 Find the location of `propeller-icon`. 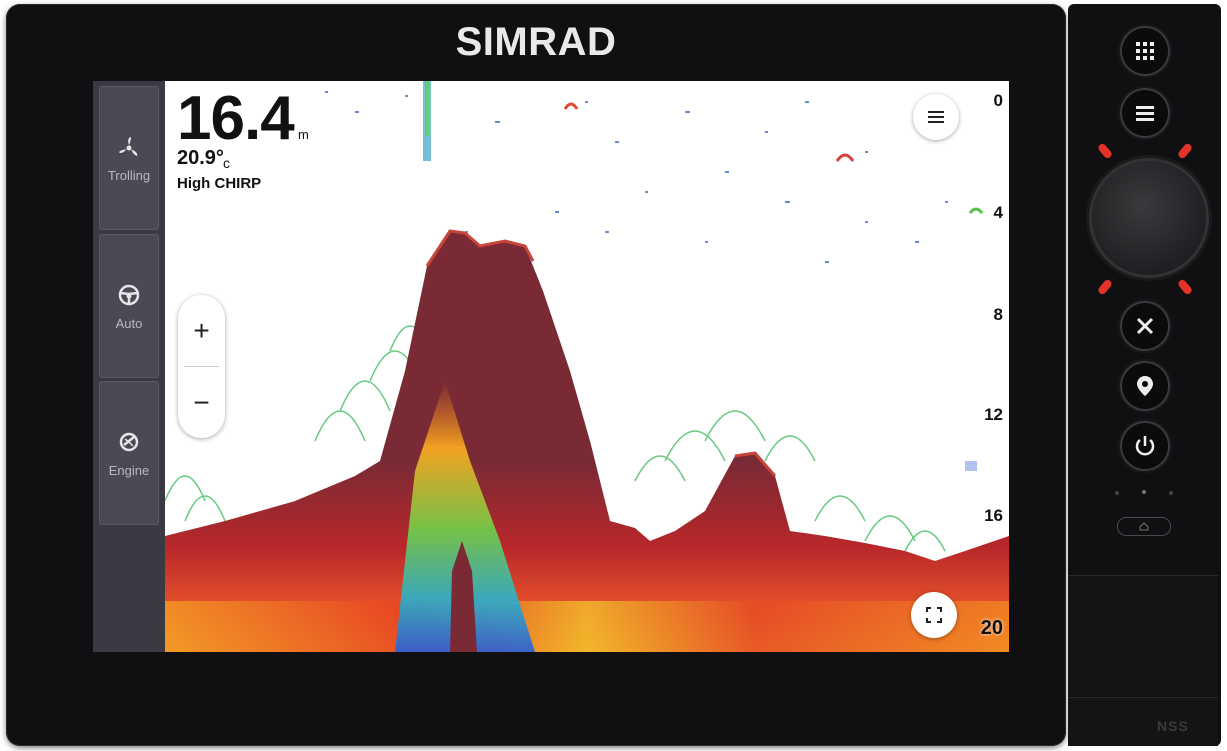

propeller-icon is located at coordinates (128, 146).